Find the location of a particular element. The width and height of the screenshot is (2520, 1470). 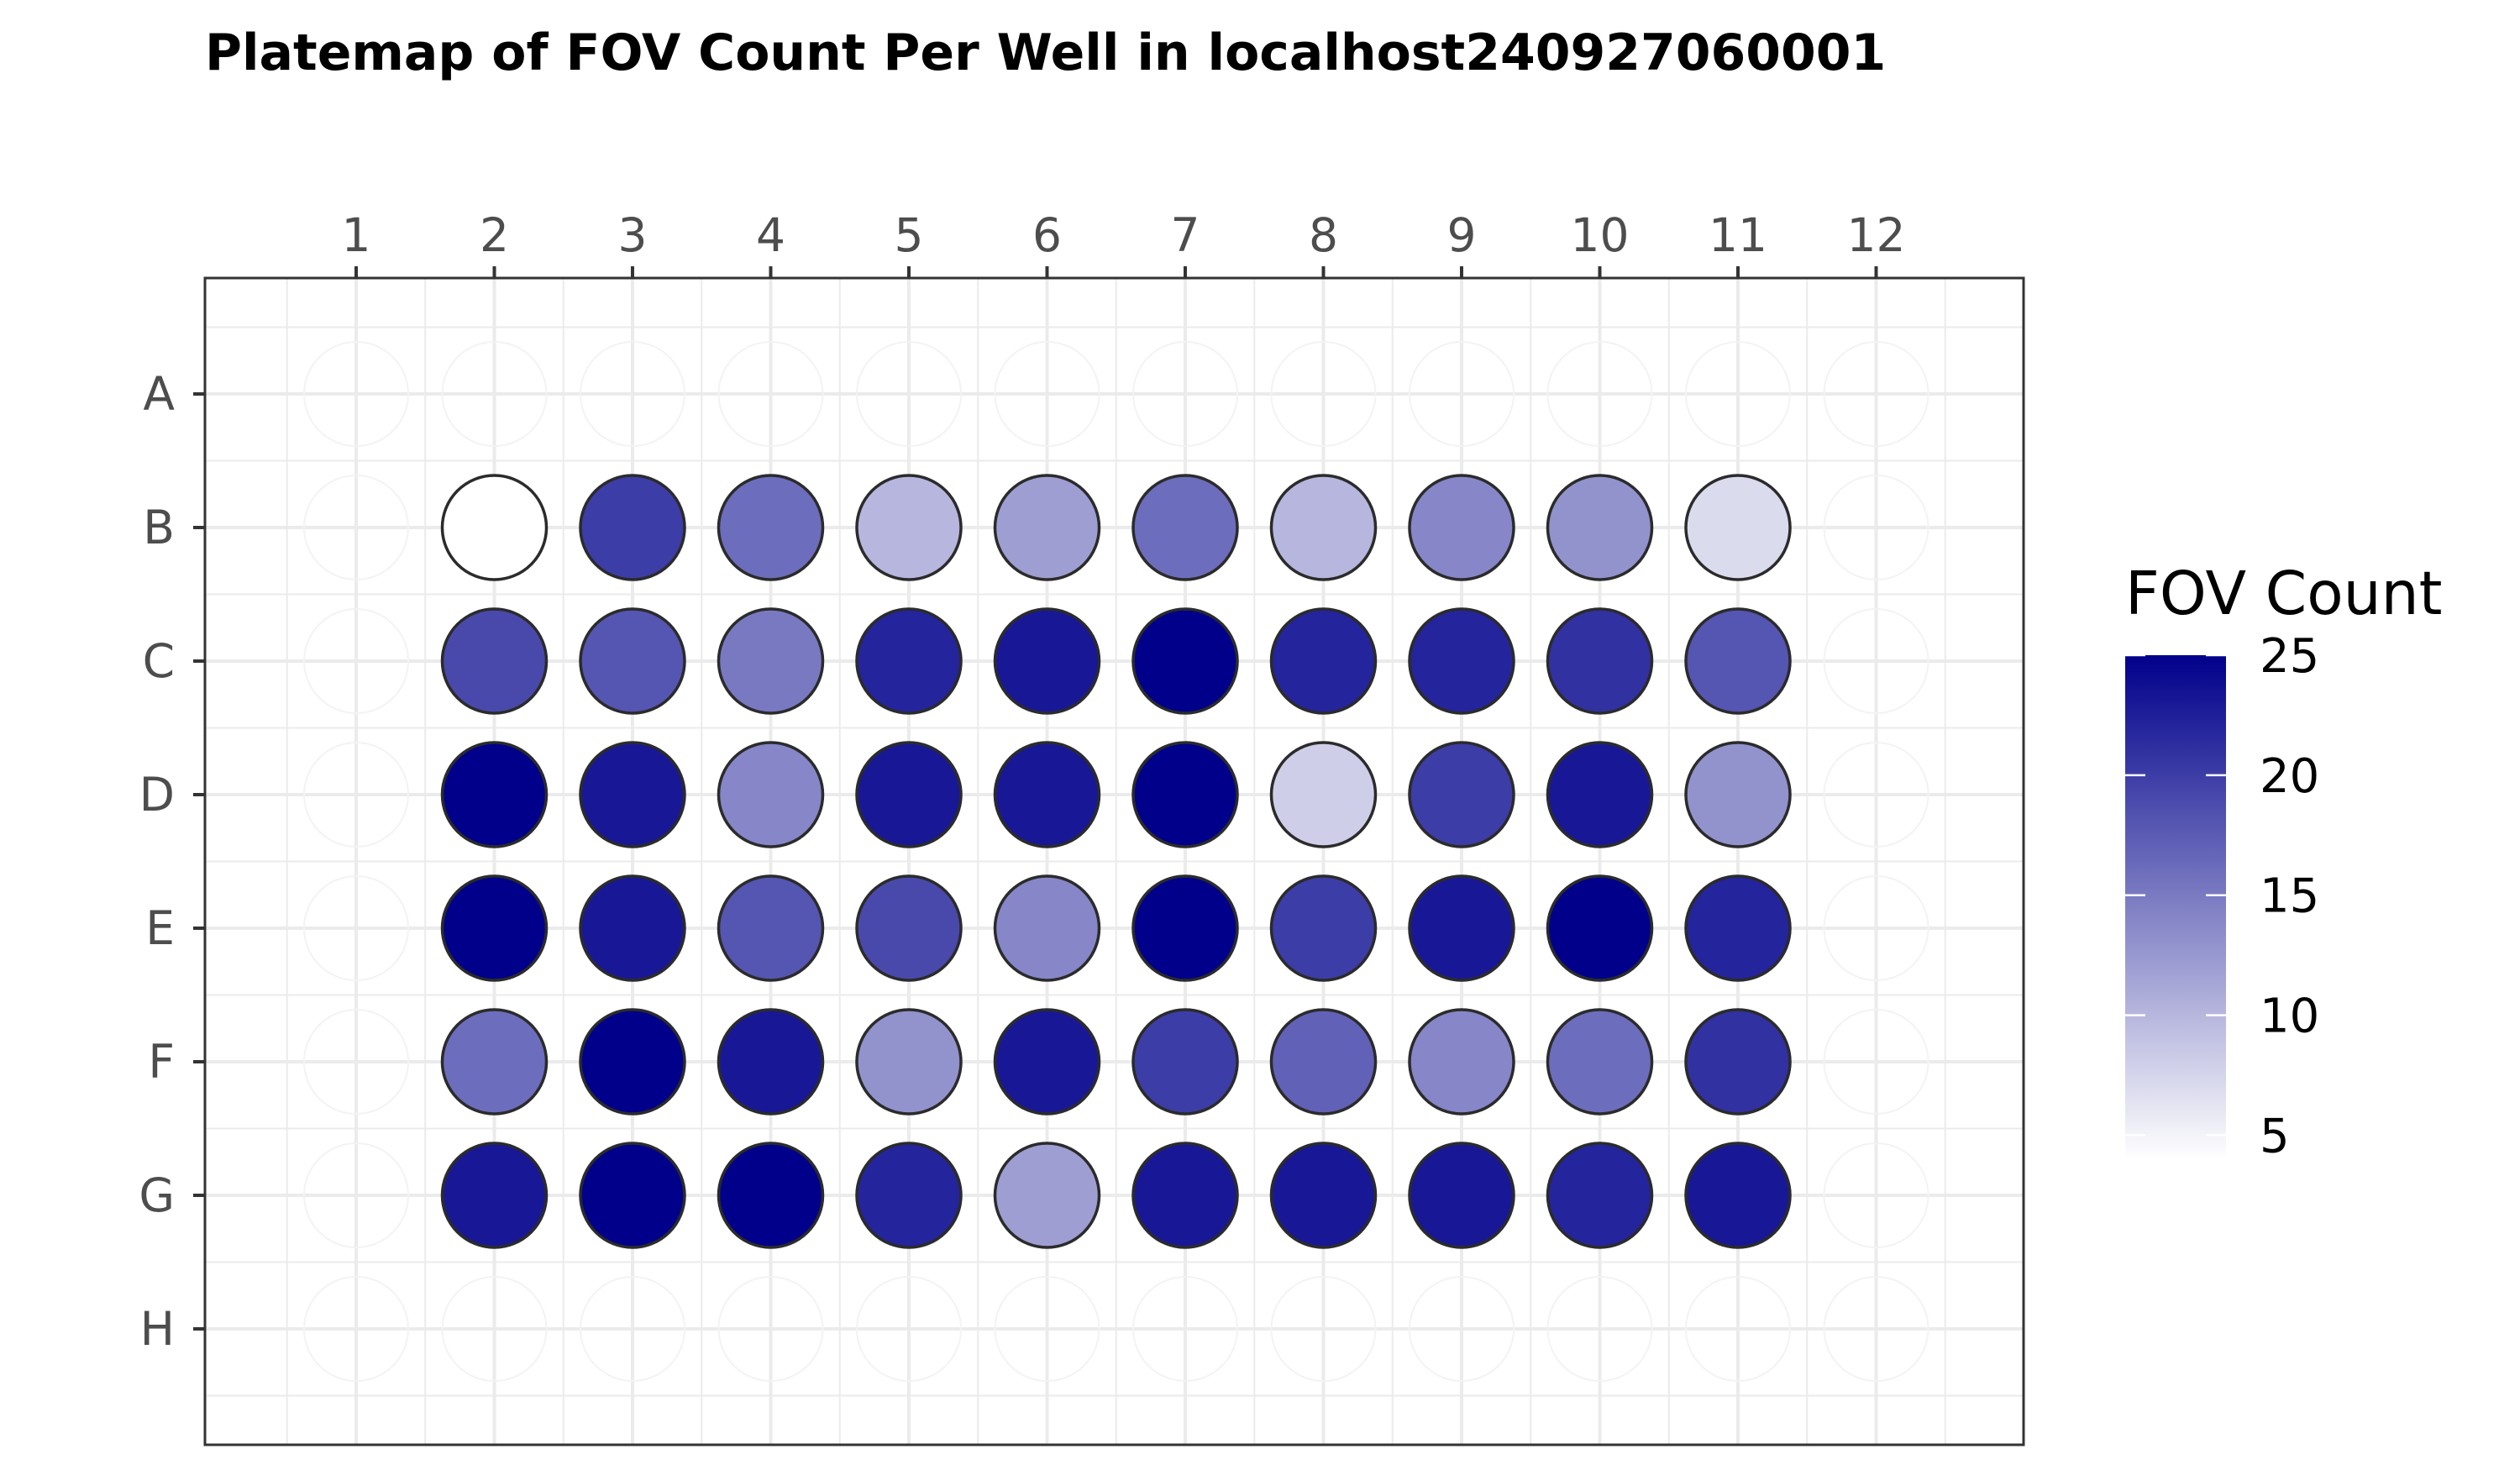

well-F5 is located at coordinates (909, 1062).